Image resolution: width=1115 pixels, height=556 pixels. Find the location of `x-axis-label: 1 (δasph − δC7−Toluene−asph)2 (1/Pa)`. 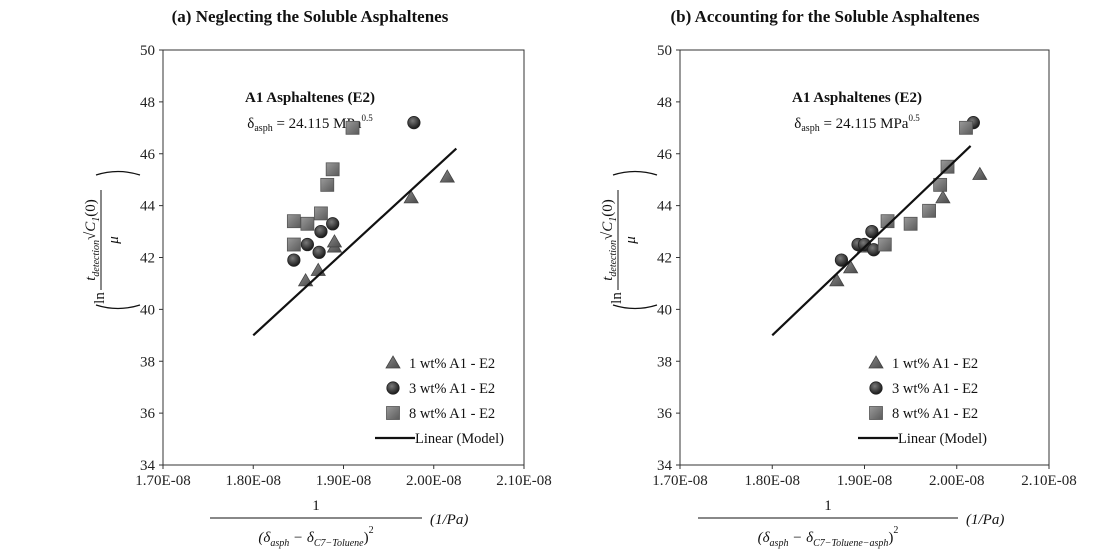

x-axis-label: 1 (δasph − δC7−Toluene−asph)2 (1/Pa) is located at coordinates (851, 523).